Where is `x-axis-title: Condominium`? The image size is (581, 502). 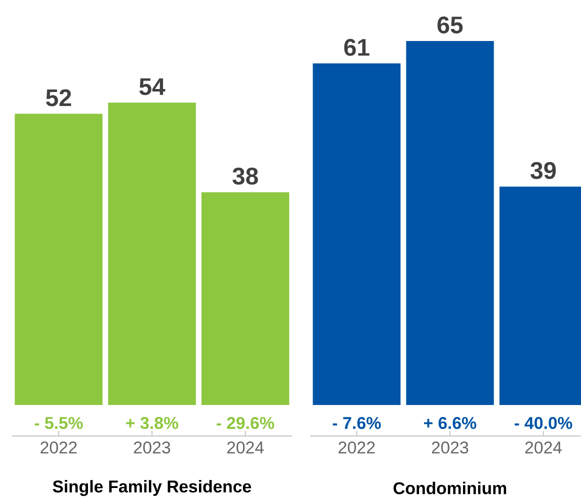
x-axis-title: Condominium is located at coordinates (450, 488).